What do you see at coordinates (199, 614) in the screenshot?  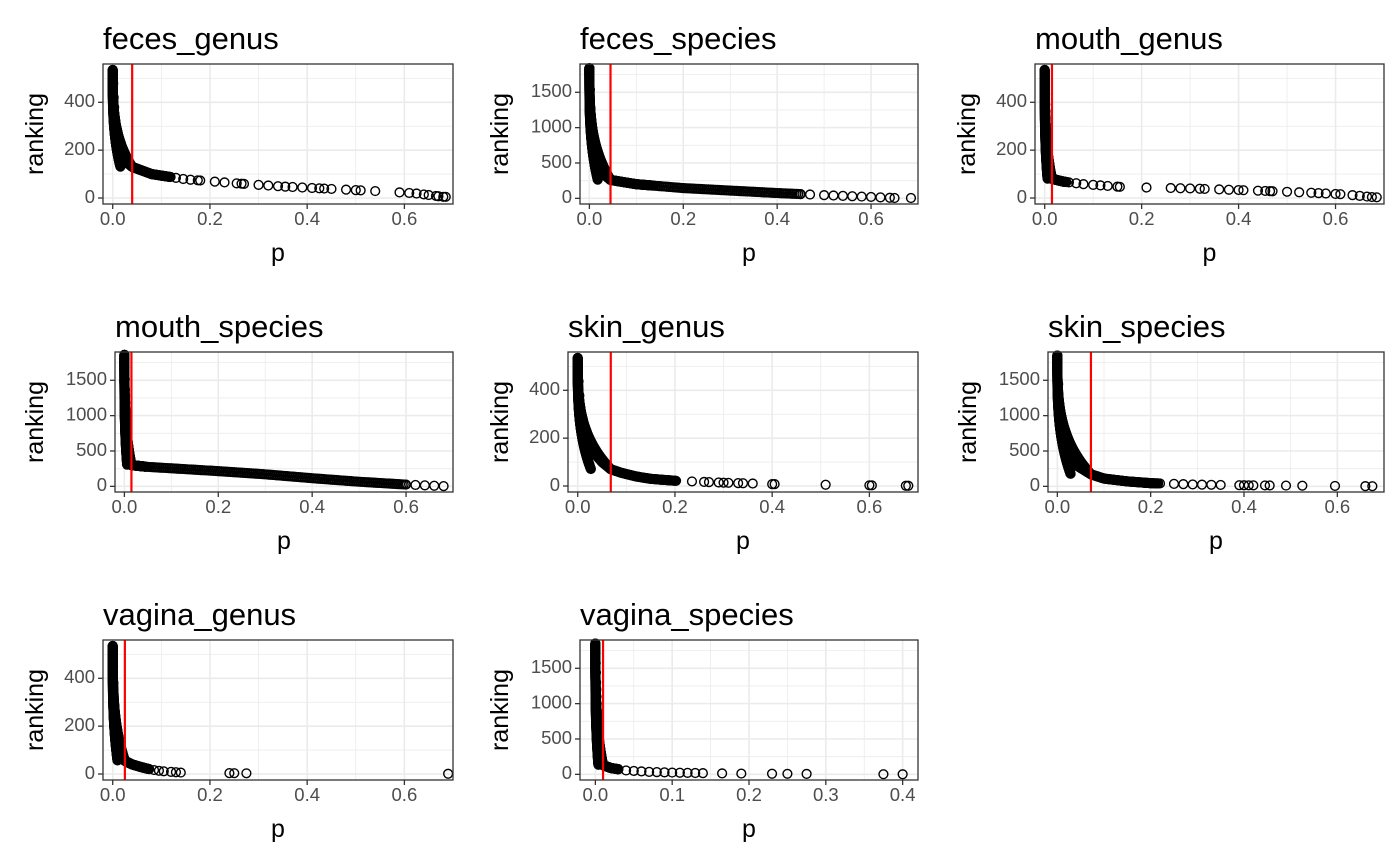 I see `panel-title: vagina_genus` at bounding box center [199, 614].